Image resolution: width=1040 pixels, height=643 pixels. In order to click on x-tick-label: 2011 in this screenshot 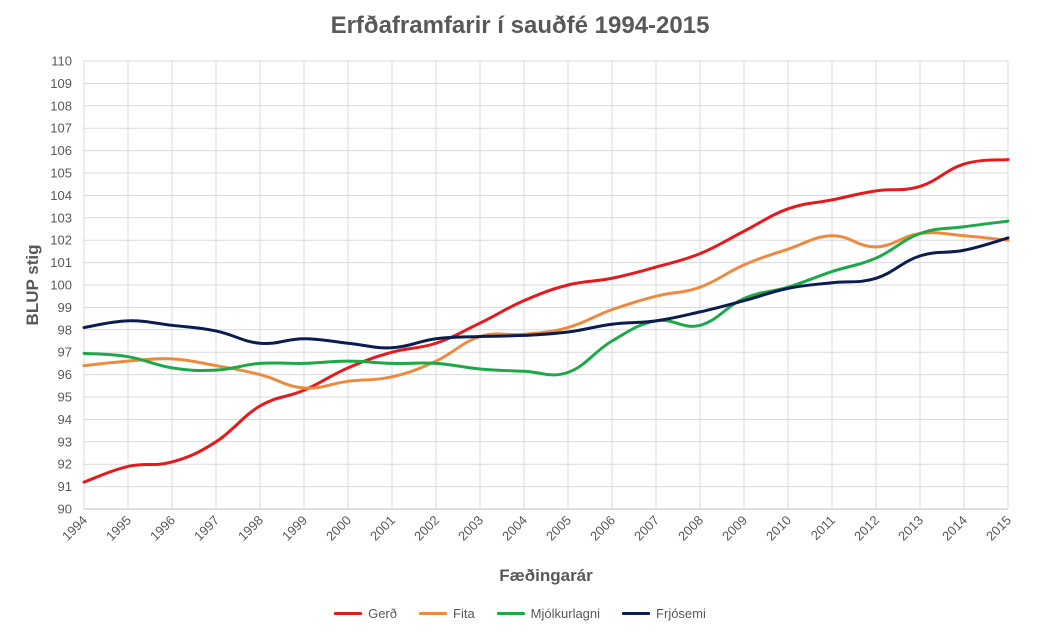, I will do `click(823, 528)`.